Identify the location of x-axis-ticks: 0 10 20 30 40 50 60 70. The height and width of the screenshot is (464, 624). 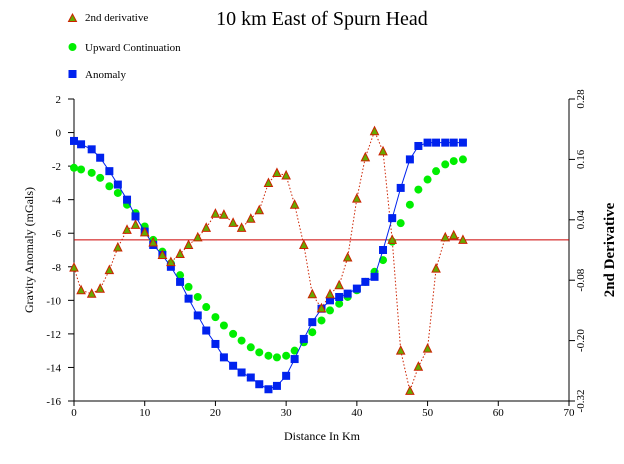
(323, 410).